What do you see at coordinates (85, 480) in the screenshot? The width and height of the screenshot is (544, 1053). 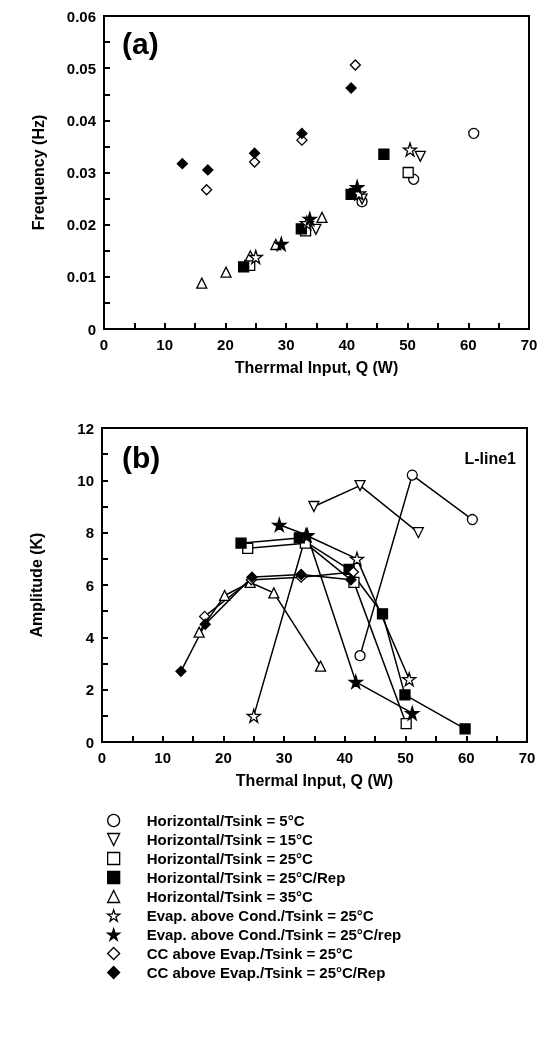 I see `y-tick-label: 10` at bounding box center [85, 480].